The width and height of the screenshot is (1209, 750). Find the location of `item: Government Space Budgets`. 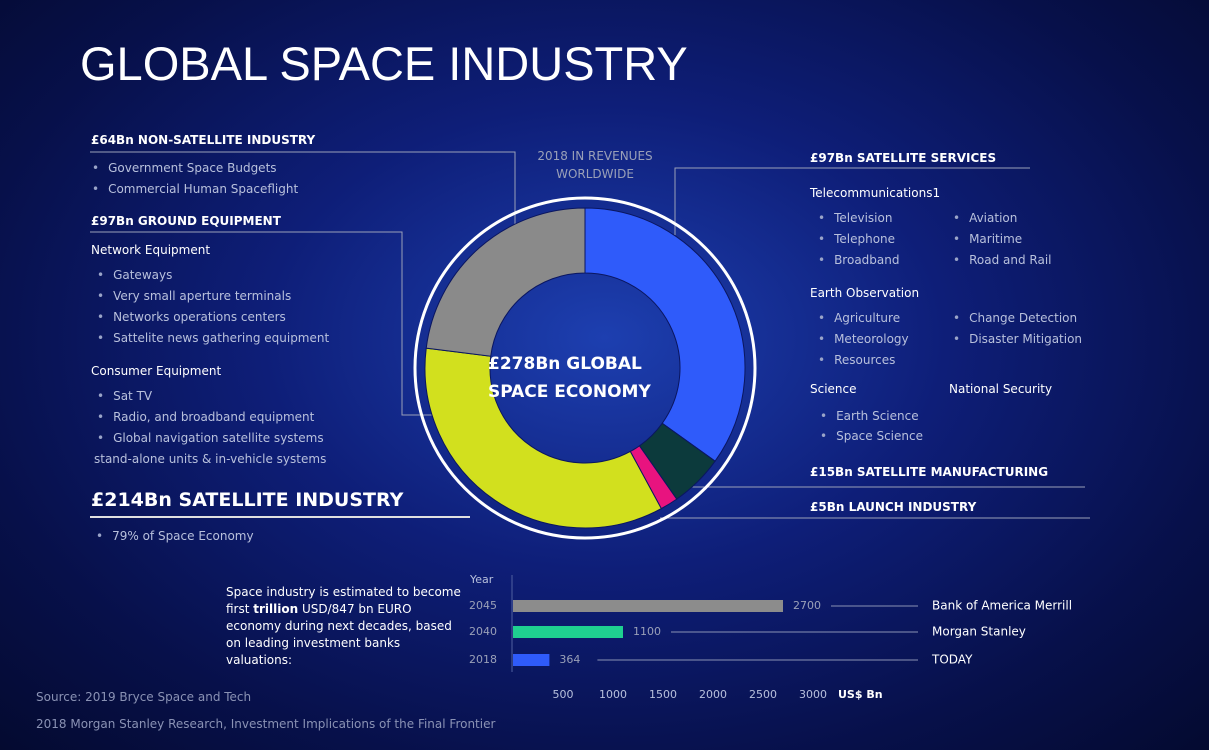

item: Government Space Budgets is located at coordinates (184, 168).